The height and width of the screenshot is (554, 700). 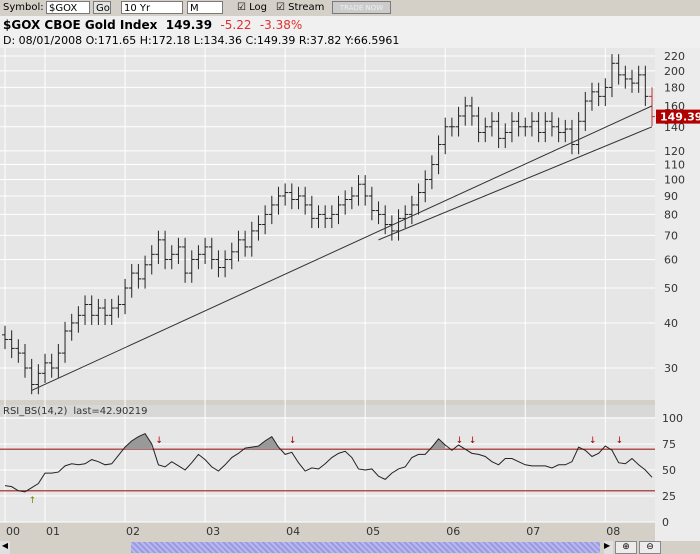 I want to click on symbol-label: Symbol:, so click(x=23, y=7).